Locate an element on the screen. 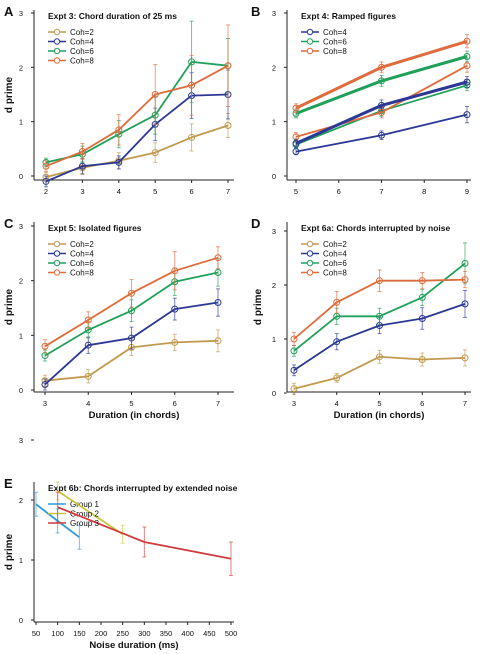  panel-letter: D is located at coordinates (255, 223).